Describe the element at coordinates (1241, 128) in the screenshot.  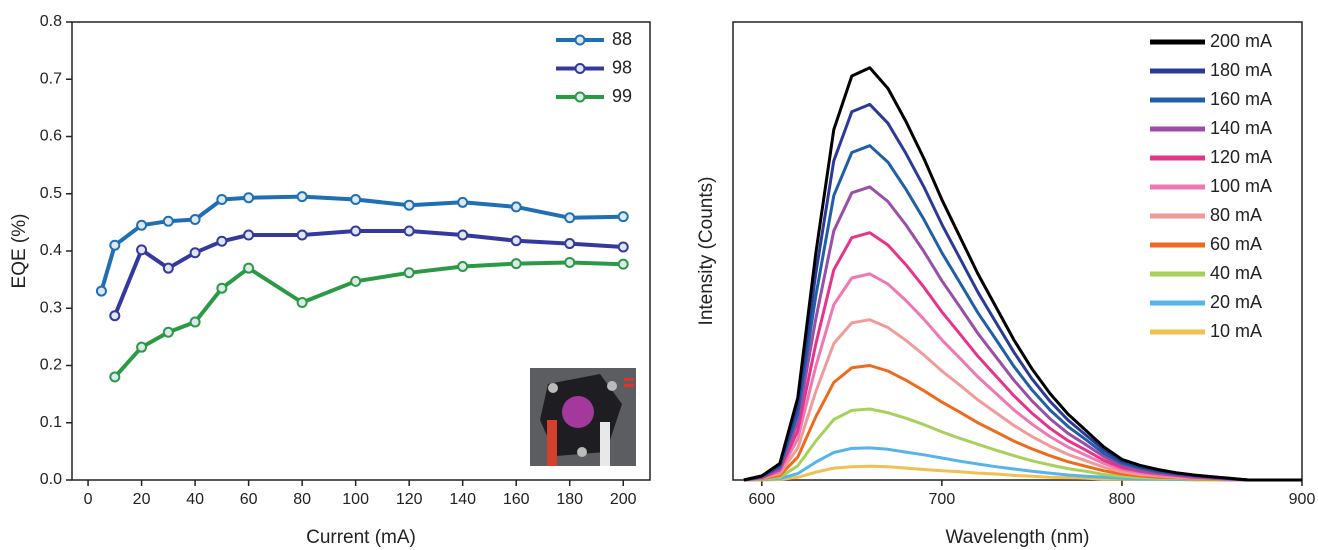
I see `legend-label: 140 mA` at that location.